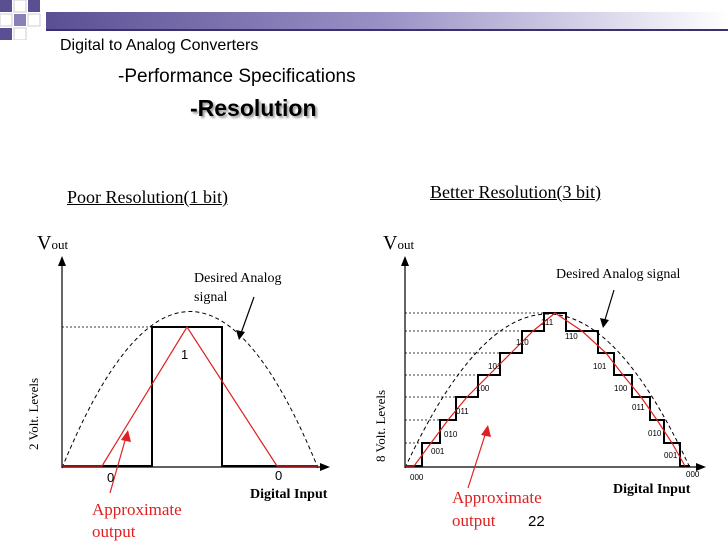 Image resolution: width=728 pixels, height=546 pixels. Describe the element at coordinates (474, 520) in the screenshot. I see `right-approx-label-2: output` at that location.